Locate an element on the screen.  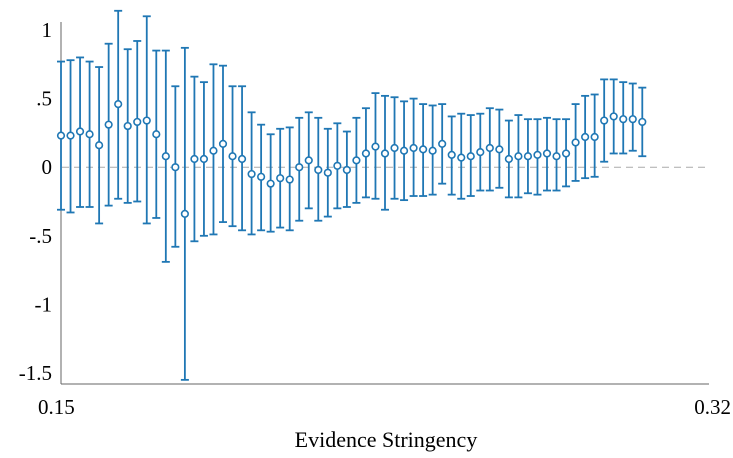
y-tick-label: 0 is located at coordinates (47, 167).